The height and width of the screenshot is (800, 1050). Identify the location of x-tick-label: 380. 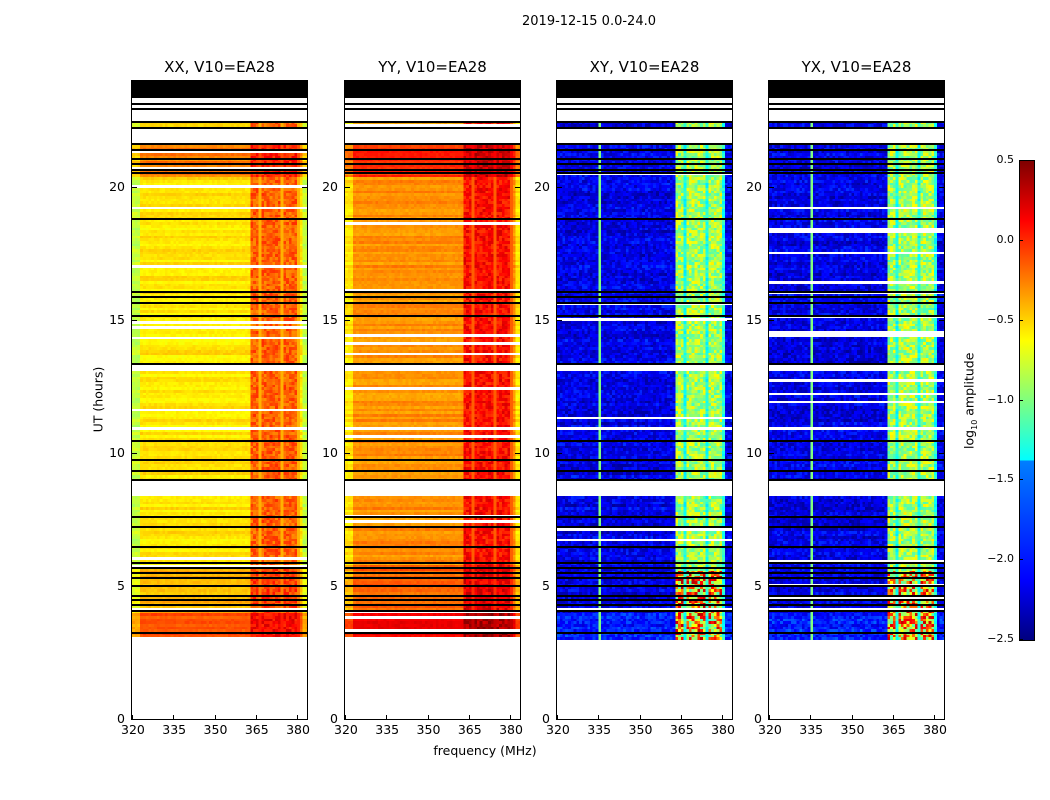
(298, 729).